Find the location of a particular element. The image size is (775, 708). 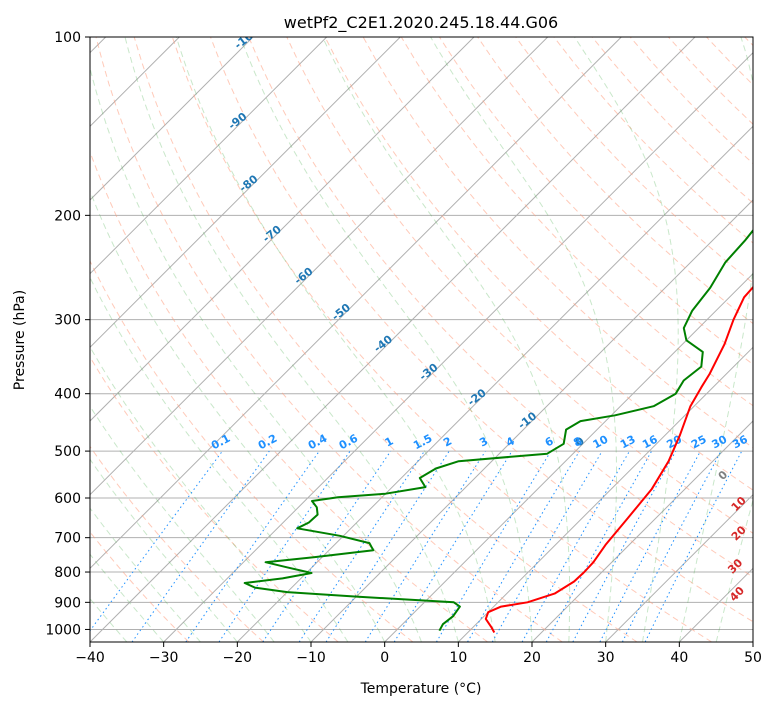

x-tick-label: 50 is located at coordinates (753, 658).